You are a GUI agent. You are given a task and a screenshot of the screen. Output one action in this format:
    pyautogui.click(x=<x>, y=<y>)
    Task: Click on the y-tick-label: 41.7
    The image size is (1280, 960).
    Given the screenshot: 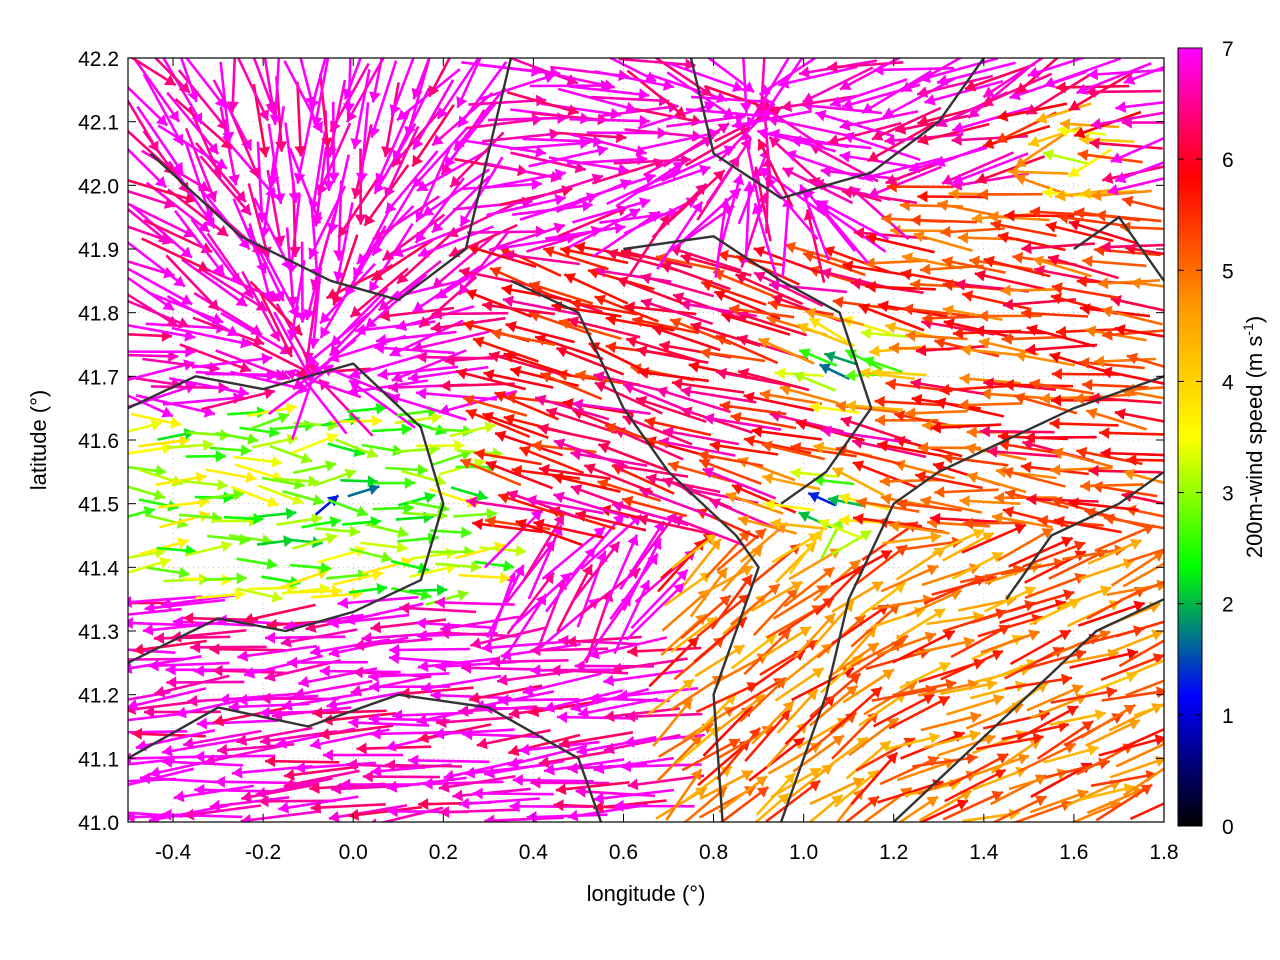 What is the action you would take?
    pyautogui.click(x=98, y=377)
    